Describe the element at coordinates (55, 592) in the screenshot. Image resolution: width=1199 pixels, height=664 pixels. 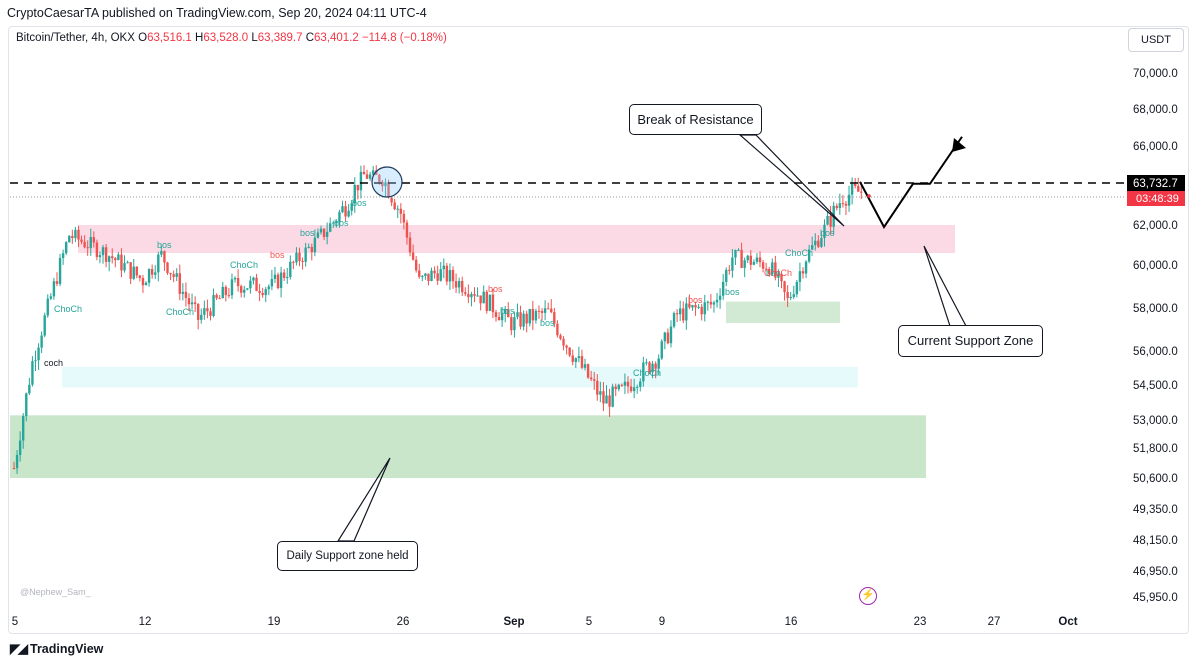
I see `author-watermark: @Nephew_Sam_` at that location.